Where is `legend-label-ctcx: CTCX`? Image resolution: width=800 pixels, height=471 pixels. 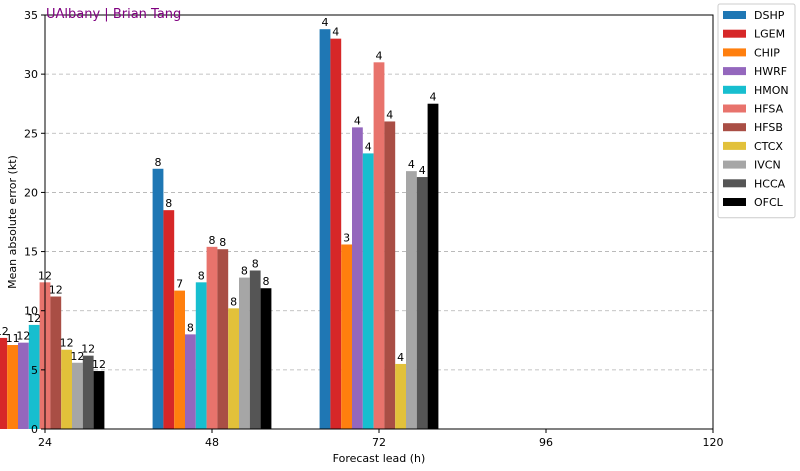
legend-label-ctcx: CTCX is located at coordinates (768, 146).